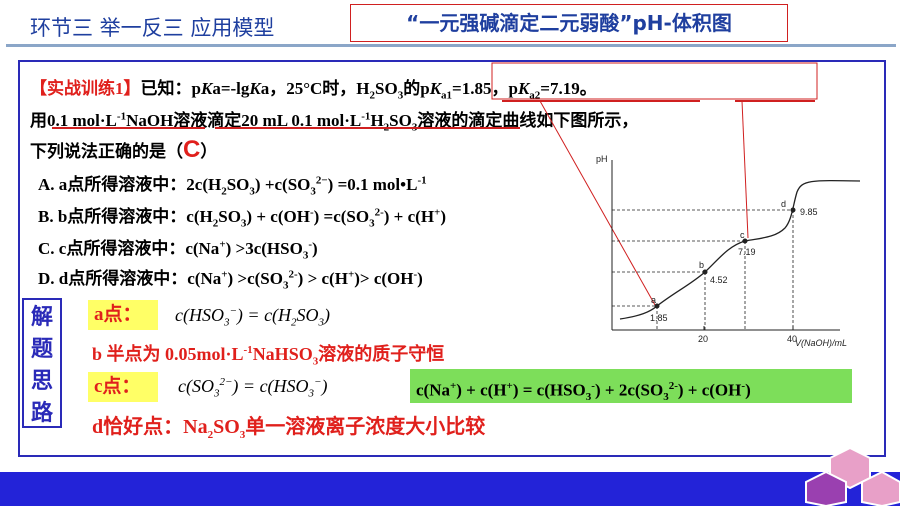  What do you see at coordinates (450, 489) in the screenshot?
I see `footer-bar` at bounding box center [450, 489].